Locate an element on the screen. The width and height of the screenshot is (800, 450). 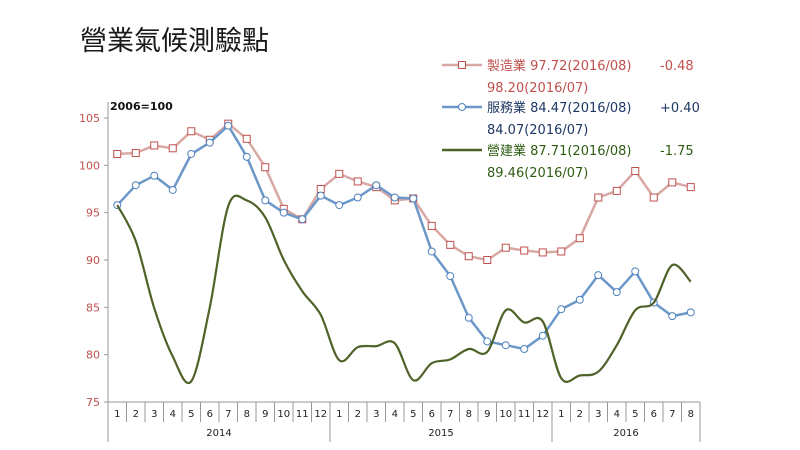
chart-title: 營業氣候測驗點 is located at coordinates (174, 41).